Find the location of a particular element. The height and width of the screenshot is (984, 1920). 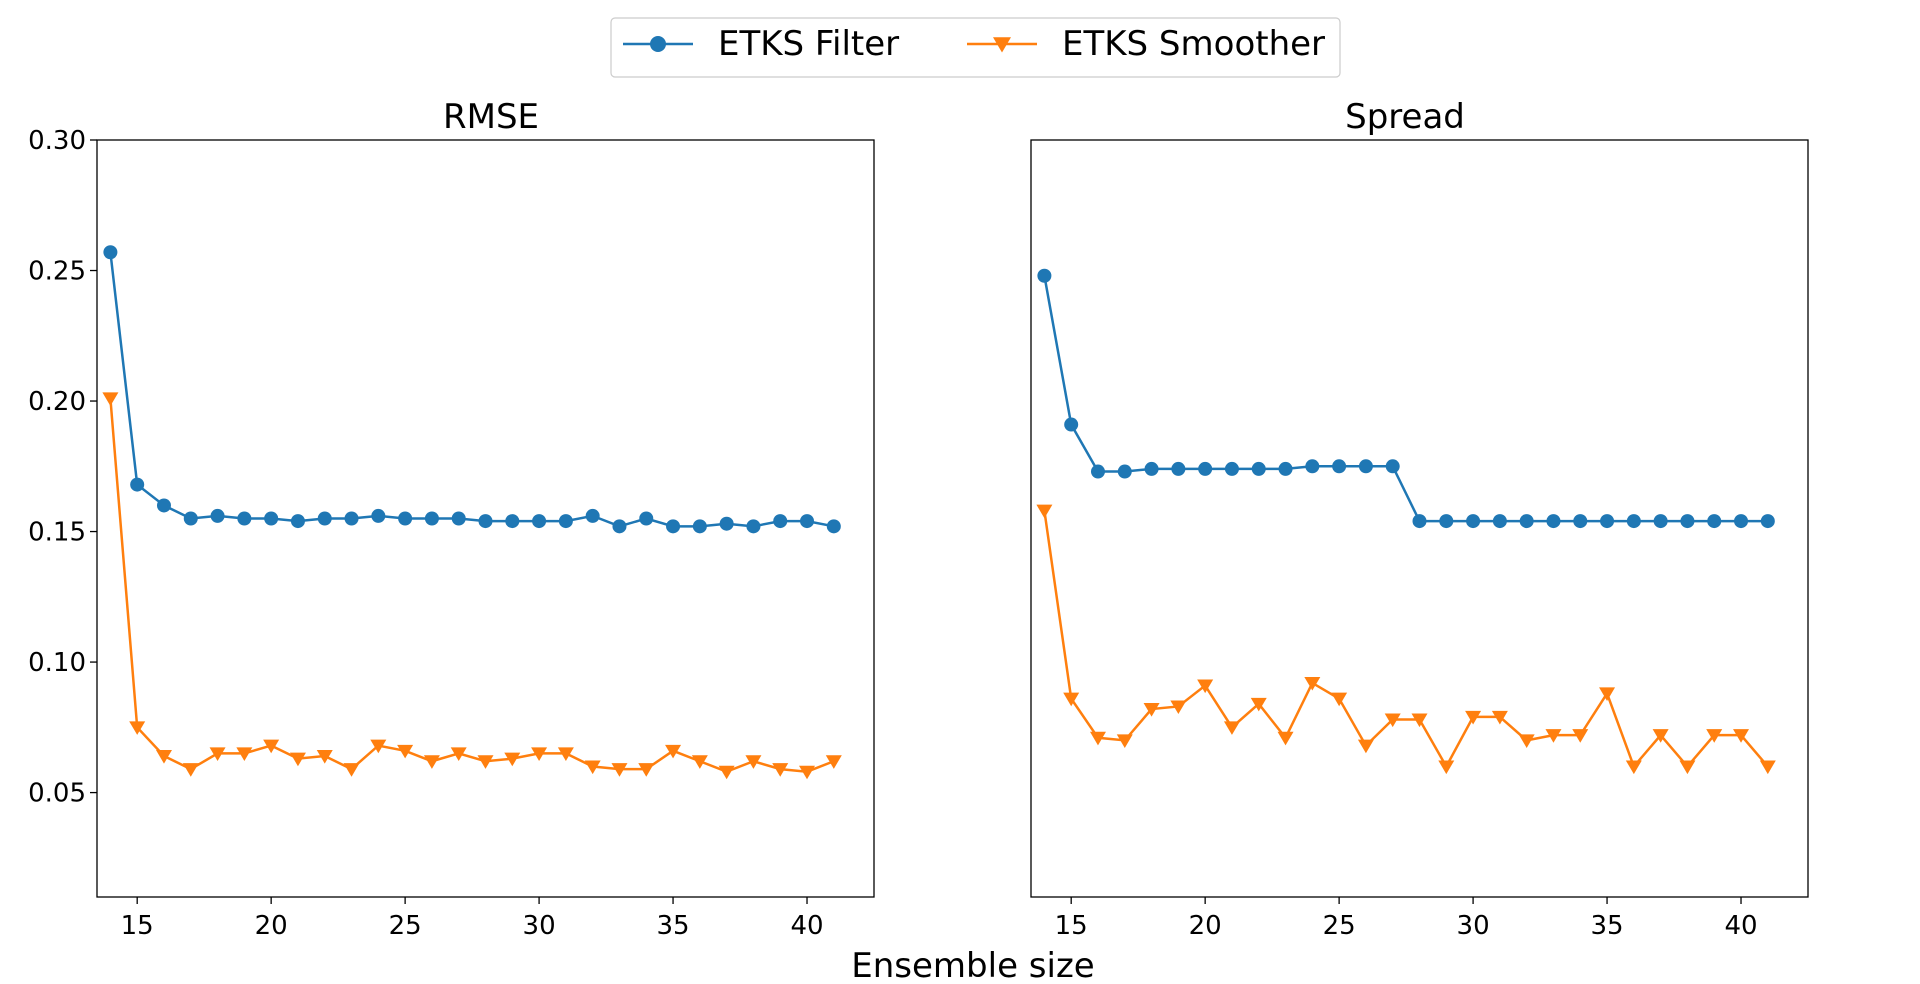

y-tick-label: 0.30 is located at coordinates (57, 141).